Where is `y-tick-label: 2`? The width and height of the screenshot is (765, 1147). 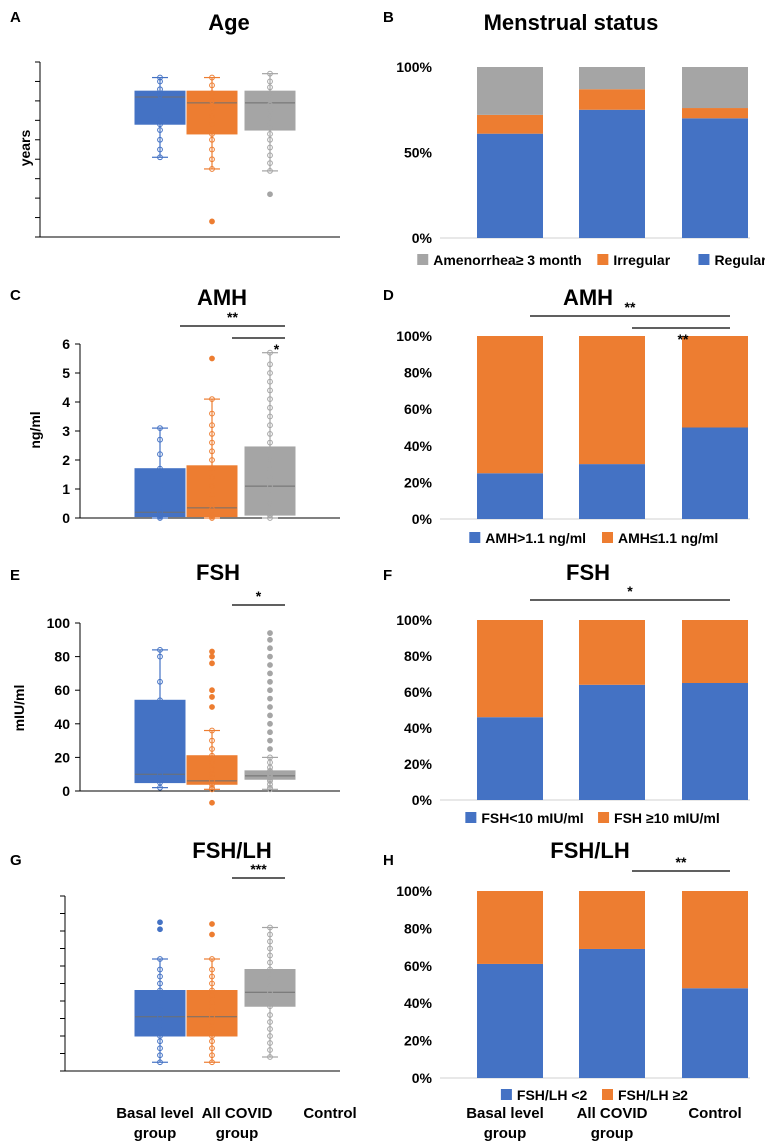
y-tick-label: 2 is located at coordinates (66, 460).